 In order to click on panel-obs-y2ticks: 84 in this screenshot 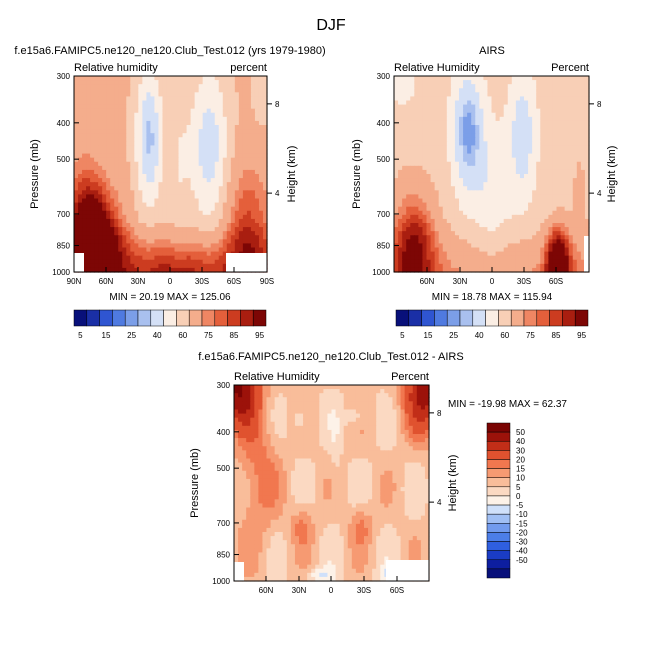, I will do `click(595, 149)`.